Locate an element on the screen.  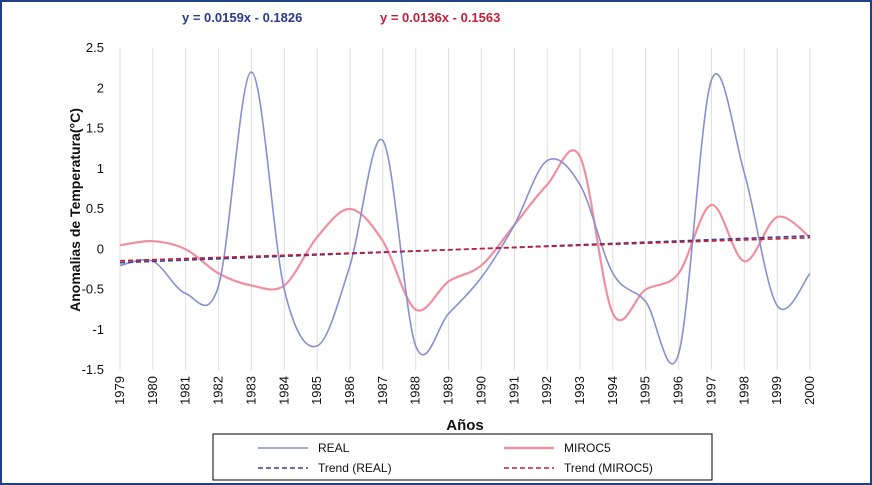
x-tick-label: 1982 is located at coordinates (218, 390).